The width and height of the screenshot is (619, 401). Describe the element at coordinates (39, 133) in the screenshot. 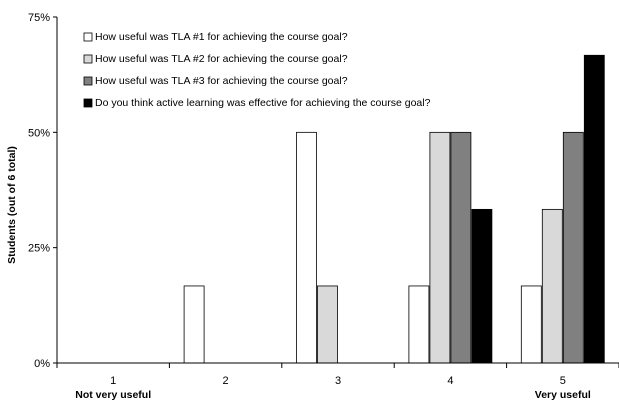

I see `y-tick-label: 50%` at that location.